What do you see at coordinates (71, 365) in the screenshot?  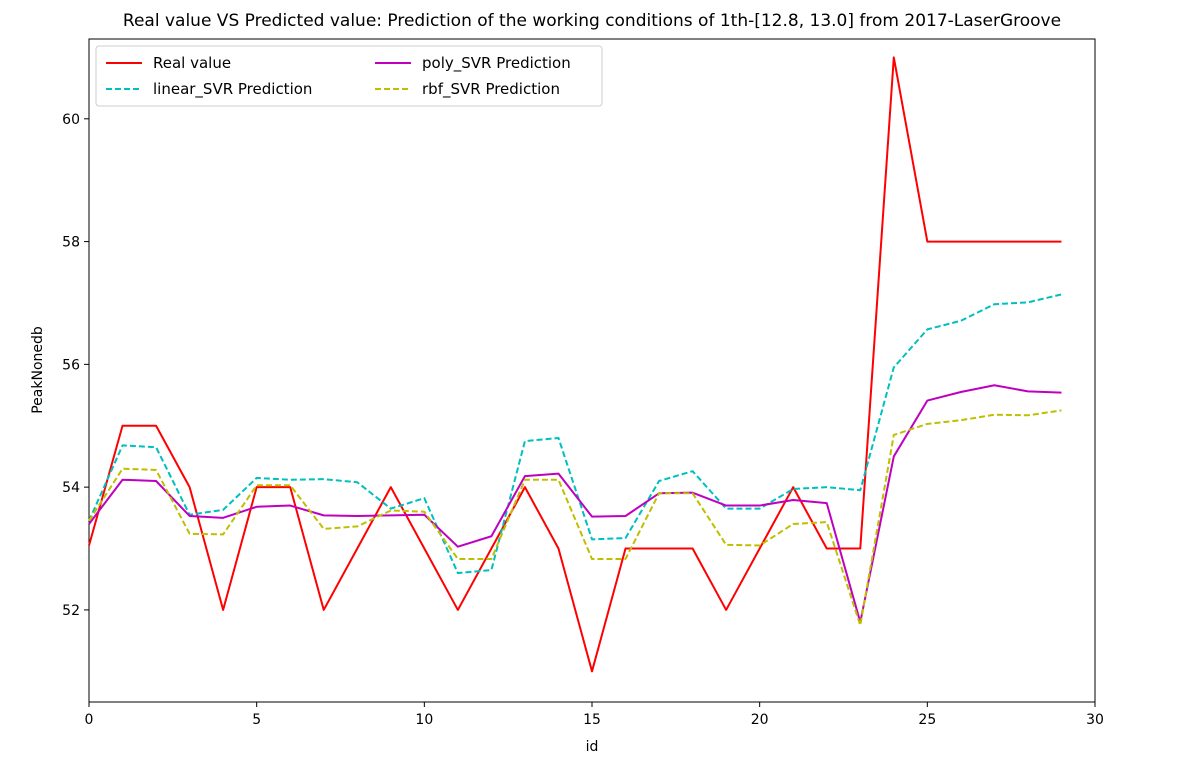 I see `y-tick-label: 56` at bounding box center [71, 365].